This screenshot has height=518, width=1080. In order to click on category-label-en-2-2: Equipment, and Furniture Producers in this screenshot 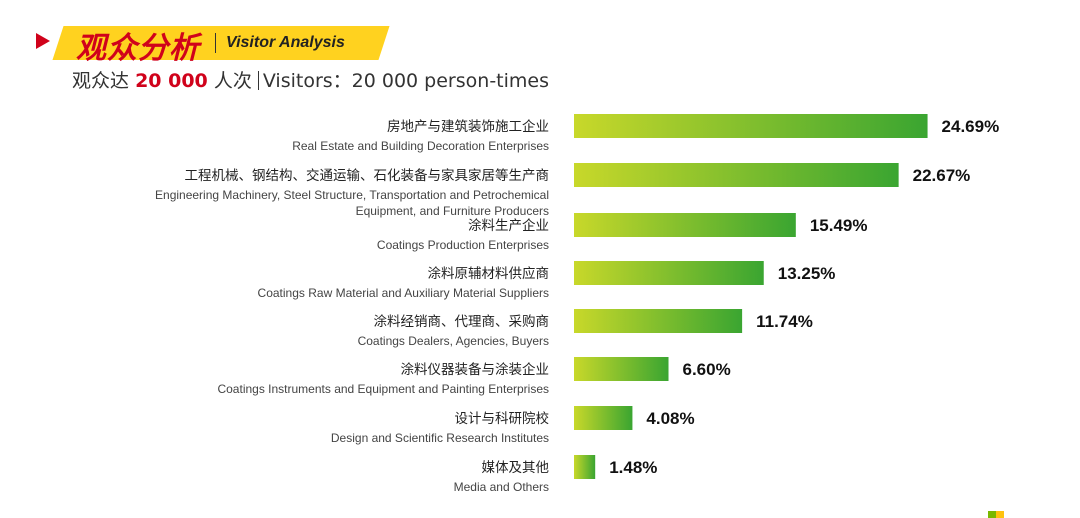, I will do `click(452, 211)`.